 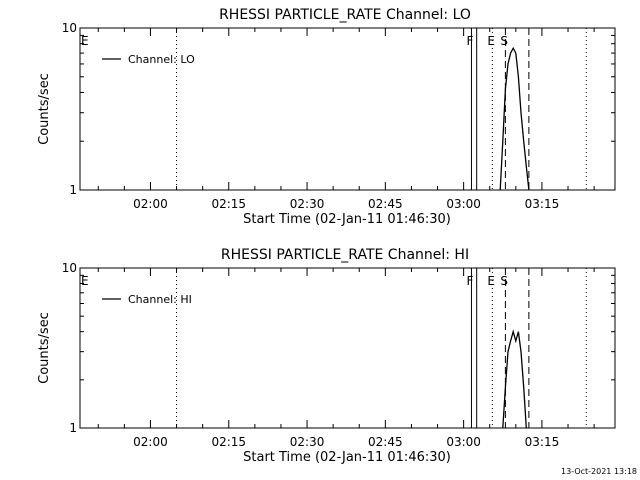 I want to click on legend-entry: Channel: HI, so click(x=160, y=299).